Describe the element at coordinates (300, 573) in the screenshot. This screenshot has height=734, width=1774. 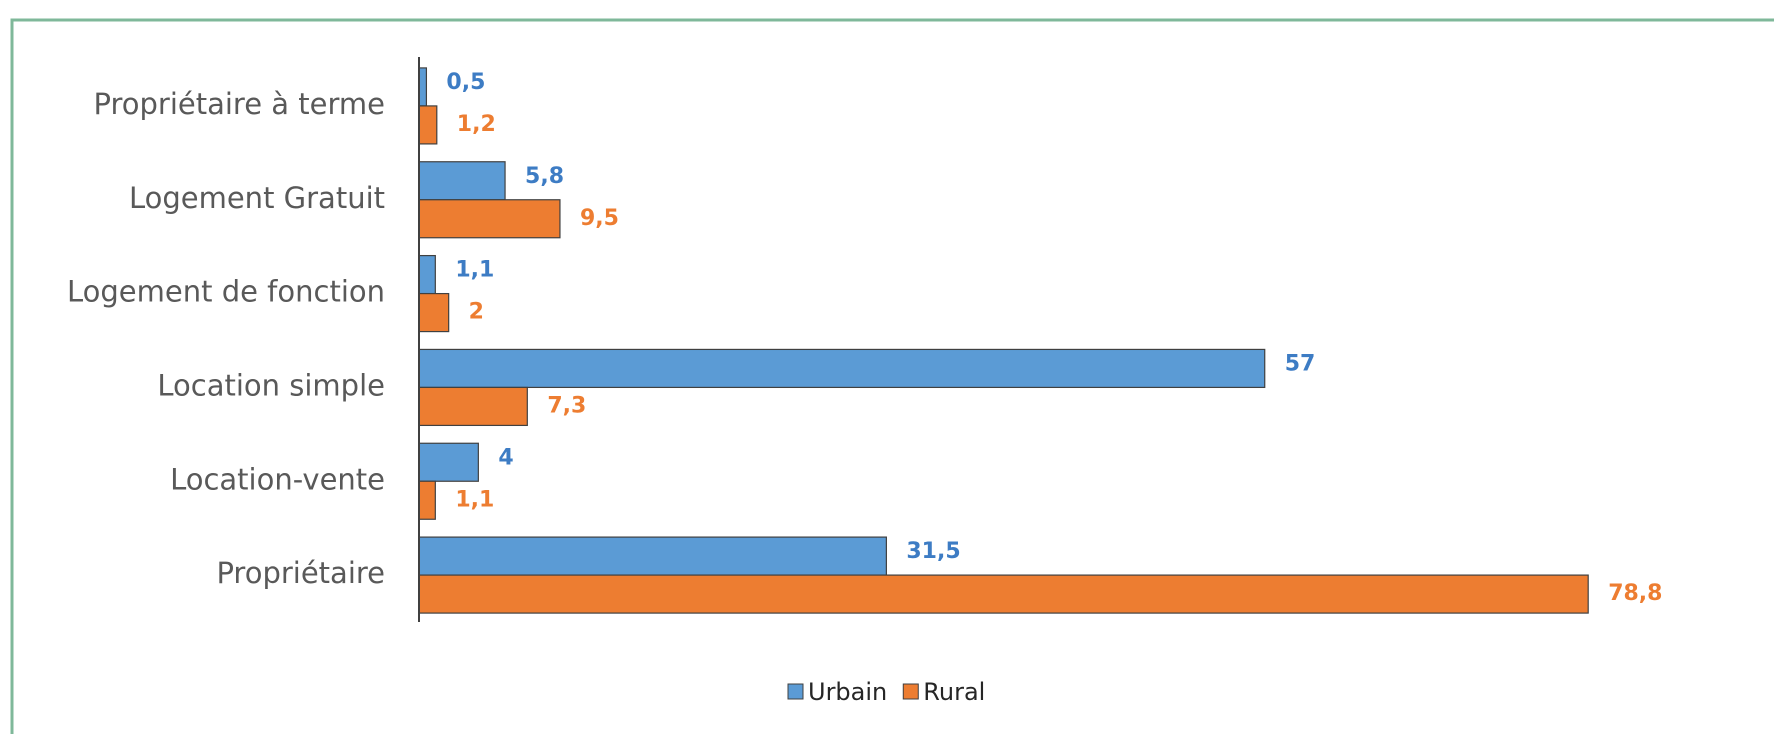
I see `category-label: Propriétaire` at that location.